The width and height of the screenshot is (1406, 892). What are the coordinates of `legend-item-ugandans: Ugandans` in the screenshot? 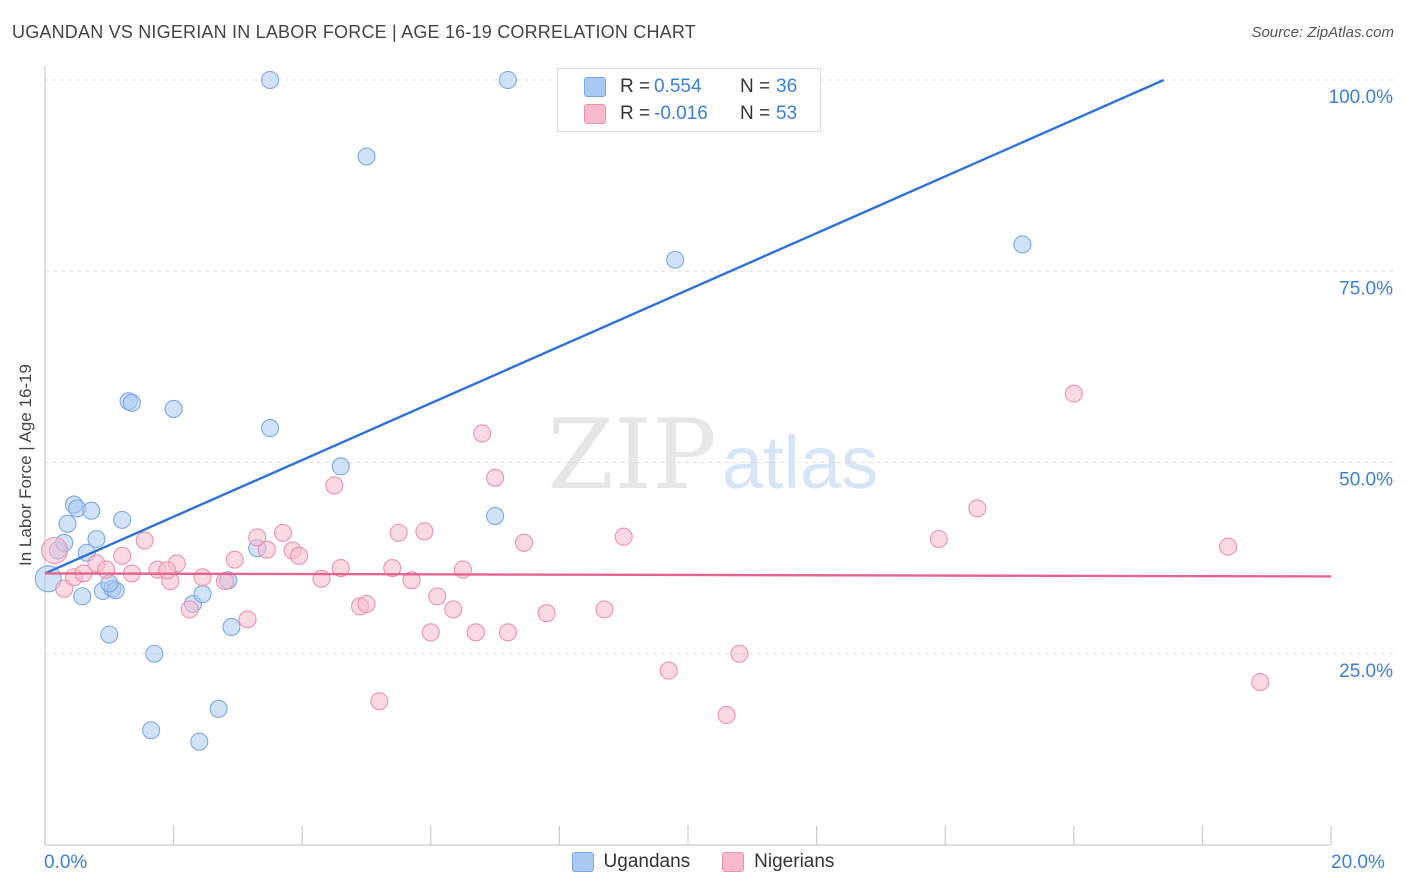 It's located at (631, 862).